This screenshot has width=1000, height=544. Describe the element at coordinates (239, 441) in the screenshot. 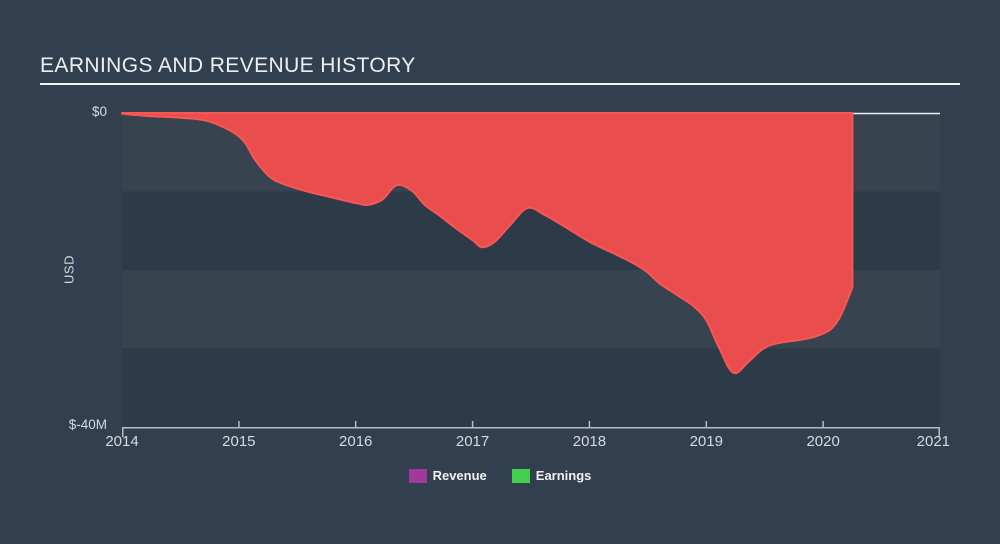

I see `x-tick-label: 2015` at that location.